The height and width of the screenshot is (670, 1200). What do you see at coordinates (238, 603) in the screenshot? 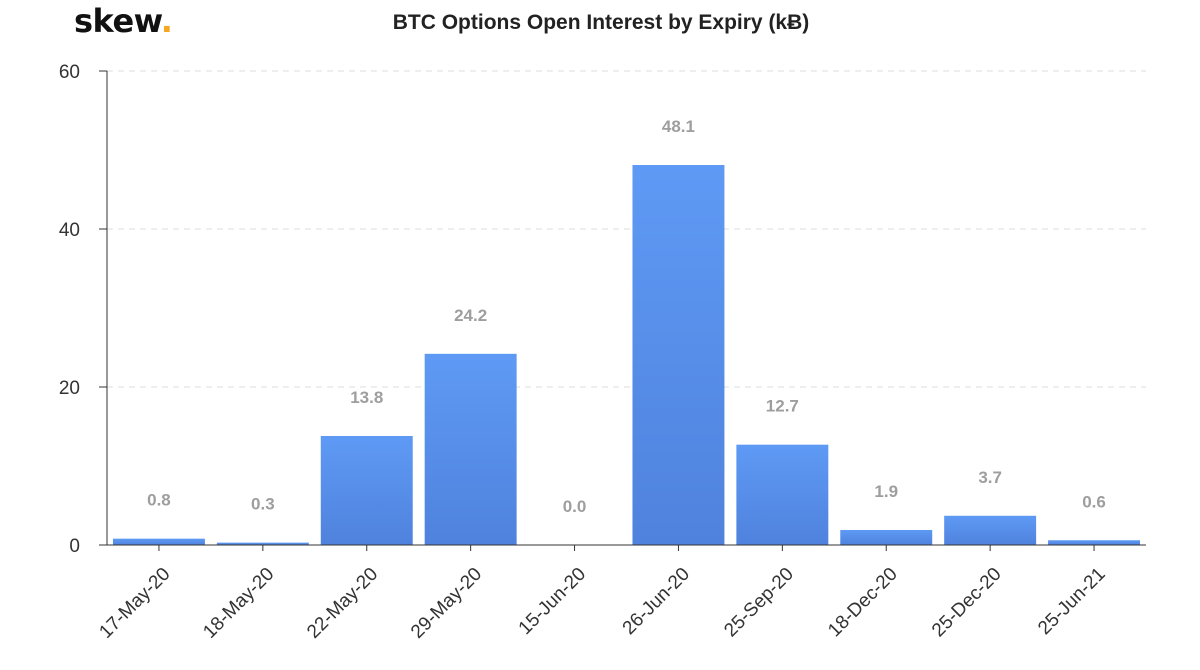
I see `x-tick-label: 18-May-20` at bounding box center [238, 603].